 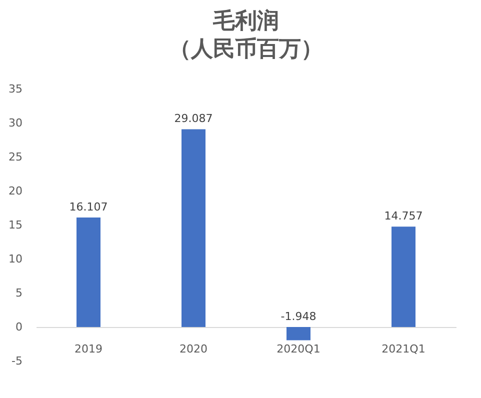 I want to click on y-tick-label: 5, so click(x=19, y=293).